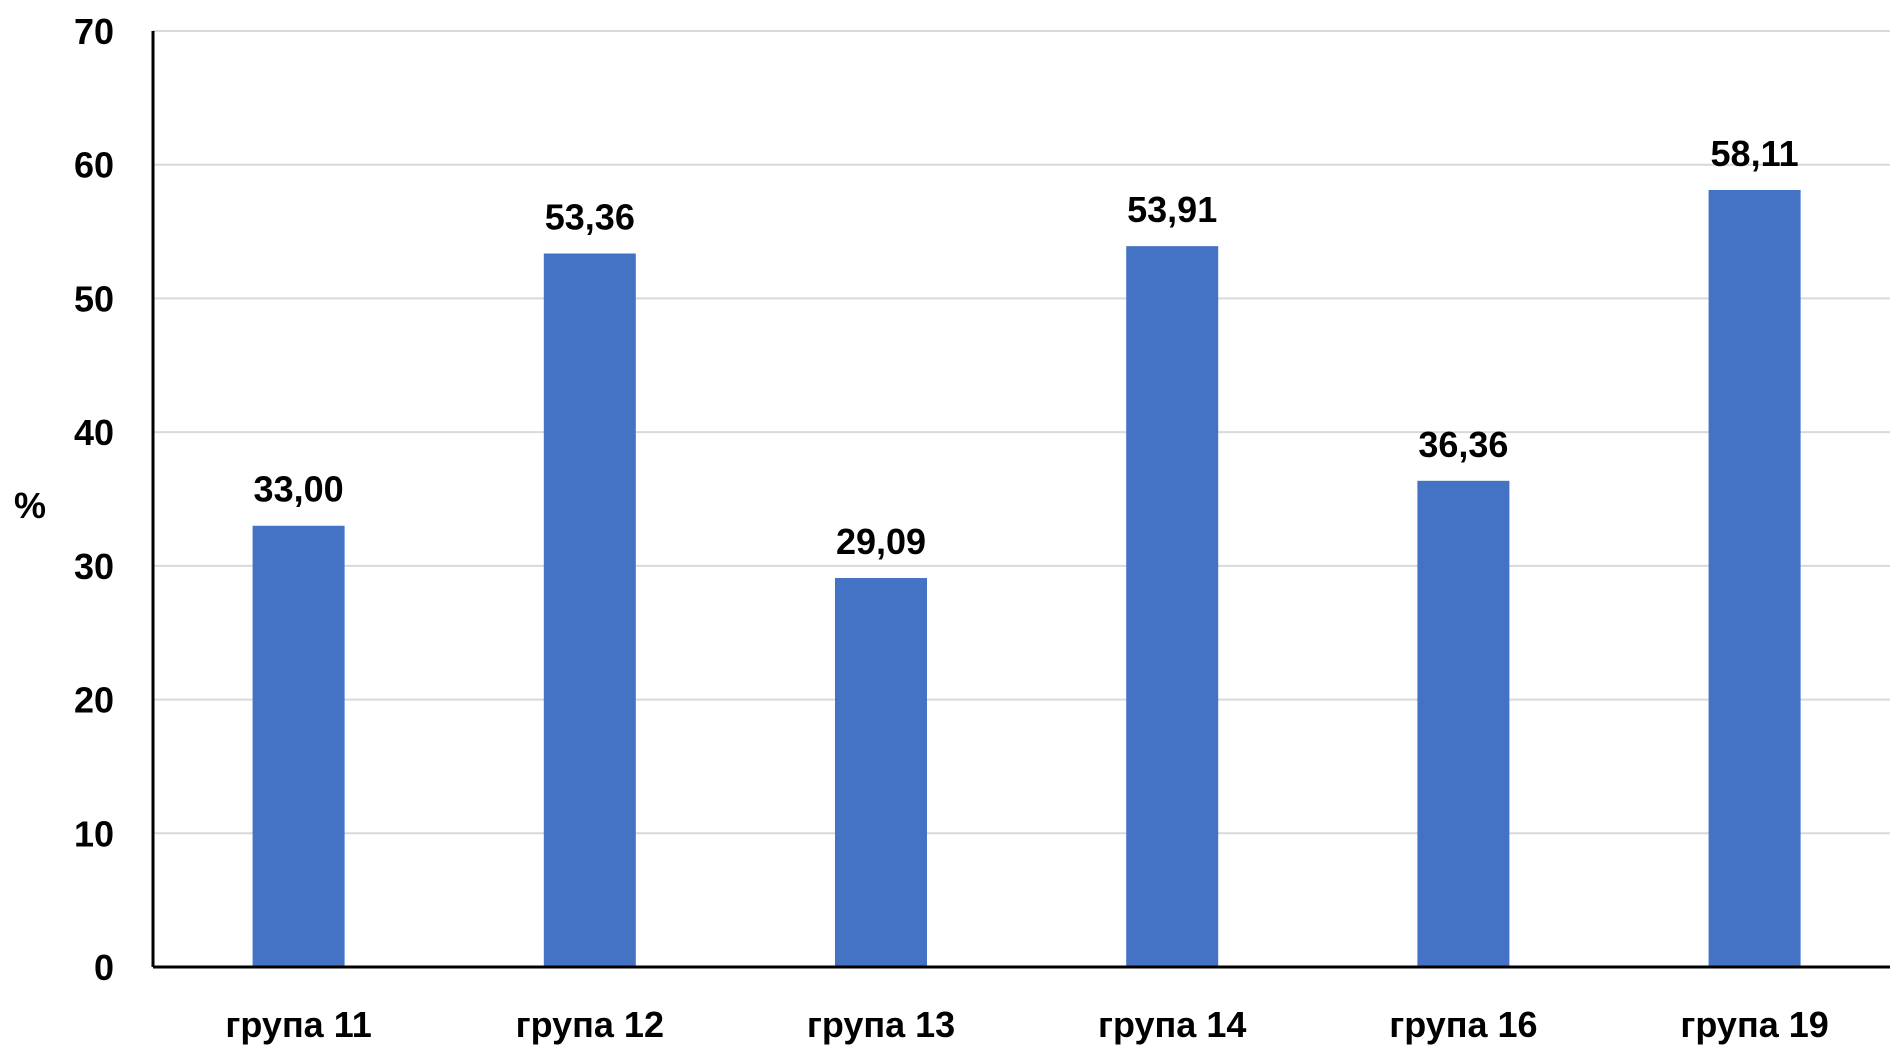 The image size is (1890, 1048). Describe the element at coordinates (1172, 209) in the screenshot. I see `data-label: 53,91` at that location.